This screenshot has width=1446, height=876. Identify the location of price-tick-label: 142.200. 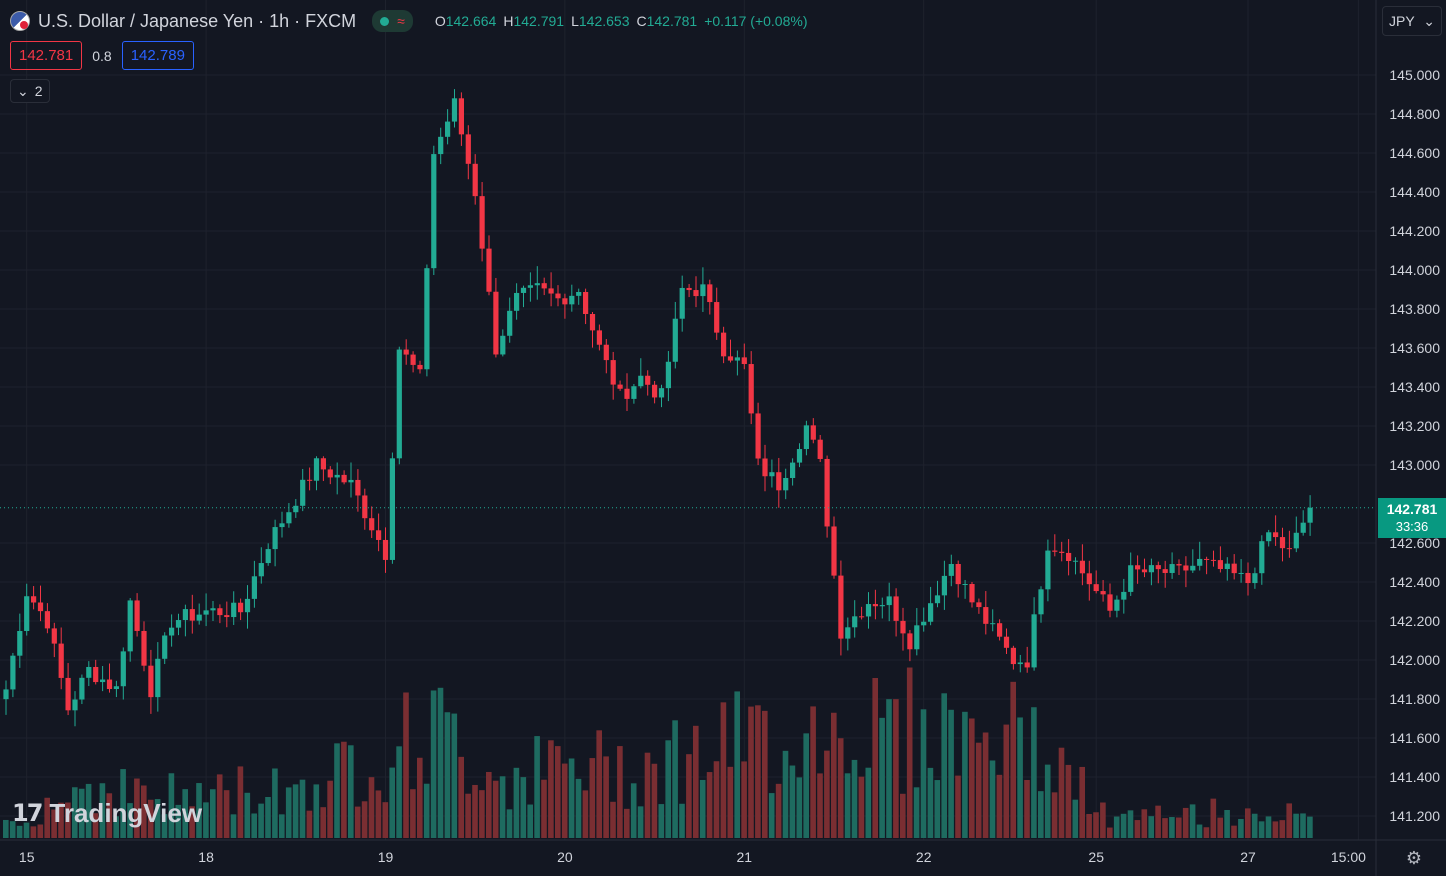
(1414, 621).